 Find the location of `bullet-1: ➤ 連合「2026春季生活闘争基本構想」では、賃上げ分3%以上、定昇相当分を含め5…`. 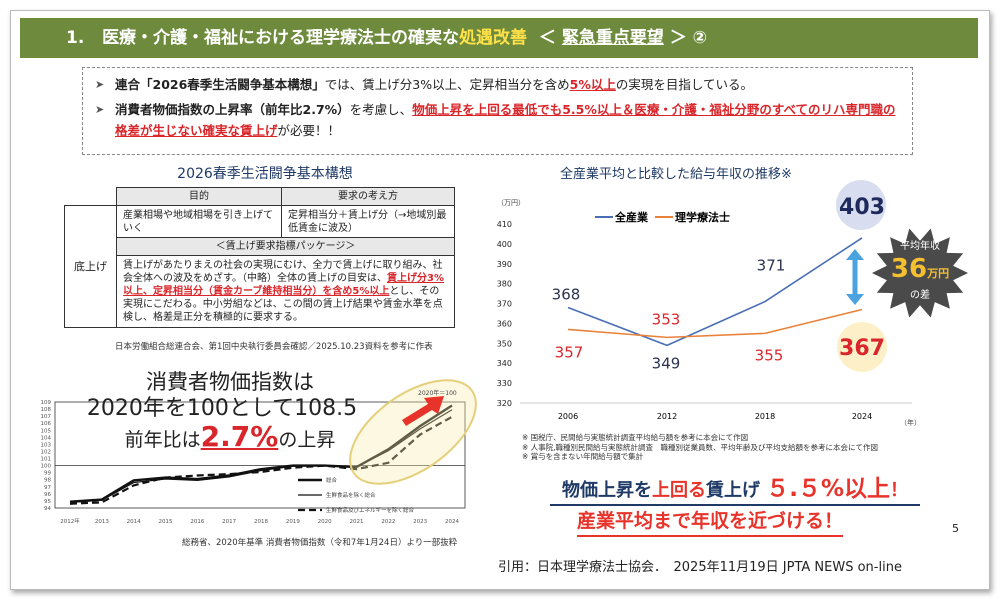

bullet-1: ➤ 連合「2026春季生活闘争基本構想」では、賃上げ分3%以上、定昇相当分を含め5… is located at coordinates (497, 84).